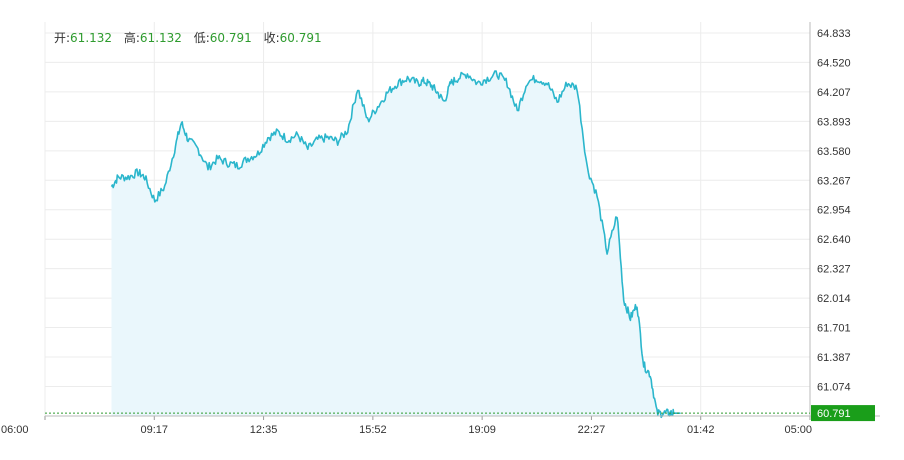  What do you see at coordinates (834, 93) in the screenshot?
I see `y-tick-label: 64.207` at bounding box center [834, 93].